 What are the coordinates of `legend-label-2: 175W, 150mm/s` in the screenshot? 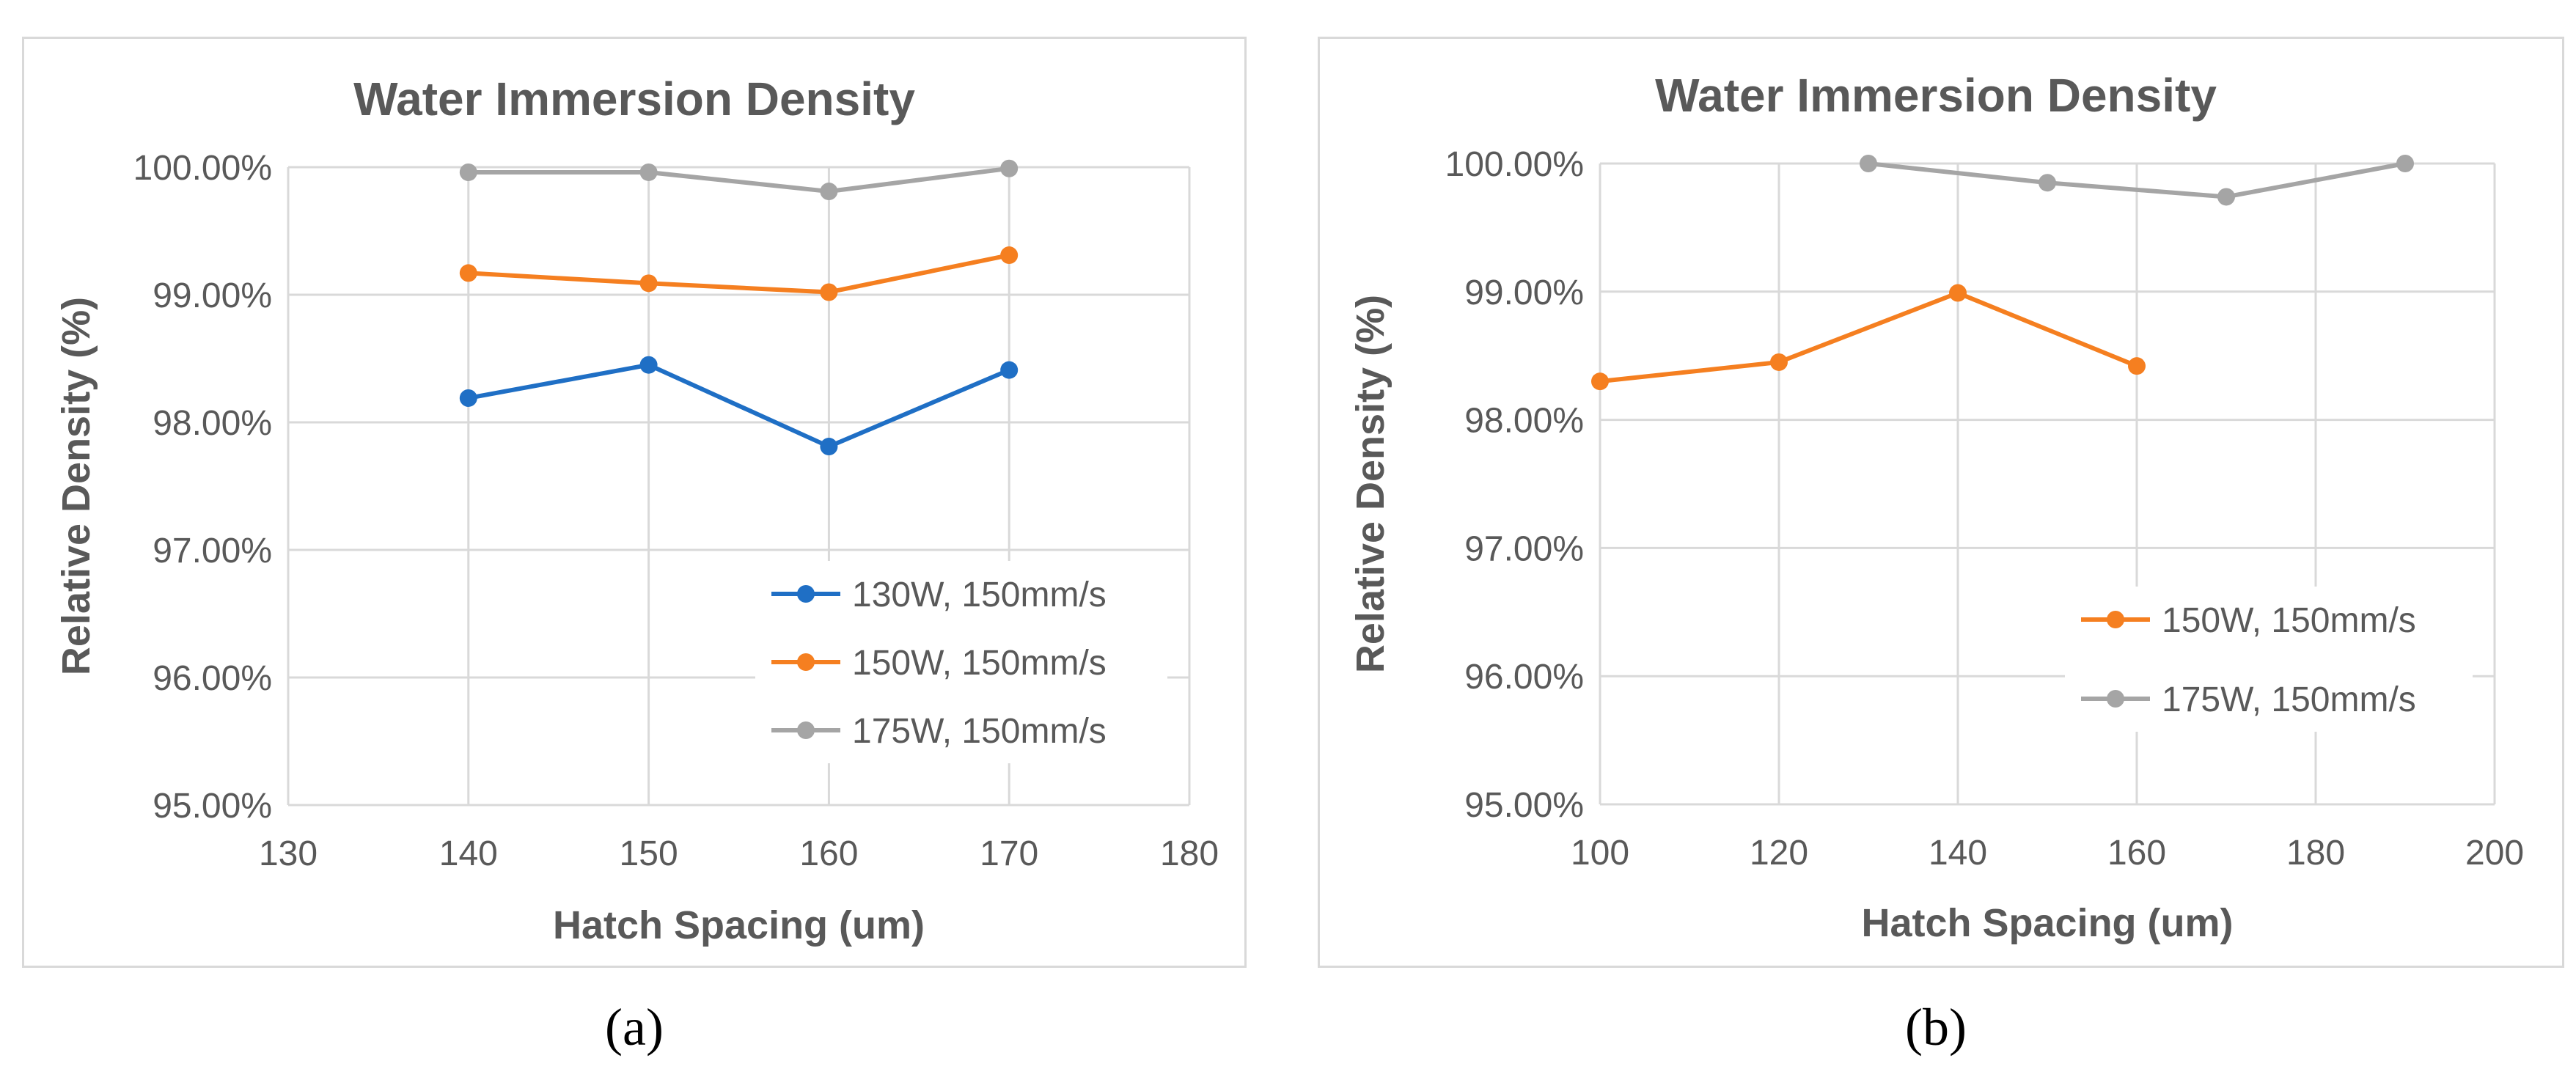 It's located at (2289, 699).